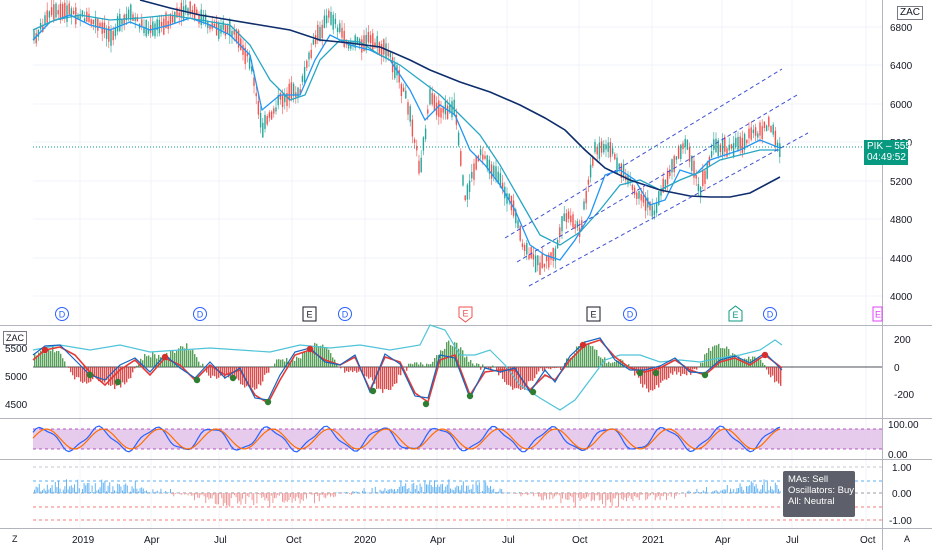 Image resolution: width=932 pixels, height=550 pixels. Describe the element at coordinates (15, 338) in the screenshot. I see `oscillator-symbol-badge: ZAC` at that location.